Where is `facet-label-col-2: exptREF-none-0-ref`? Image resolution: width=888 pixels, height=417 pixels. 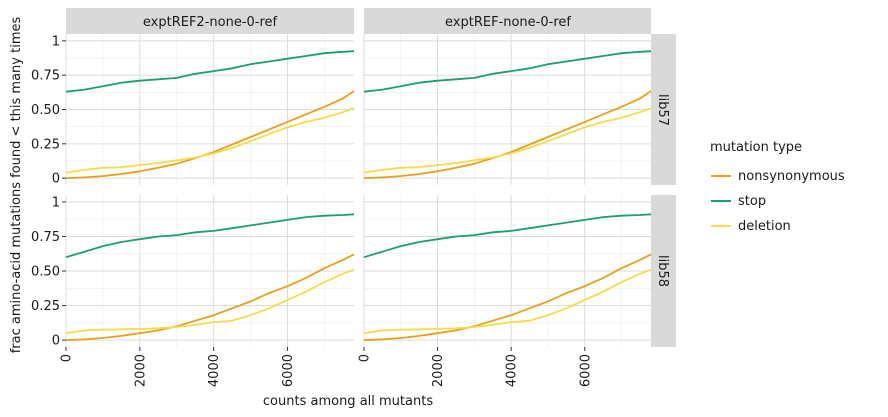 facet-label-col-2: exptREF-none-0-ref is located at coordinates (508, 22).